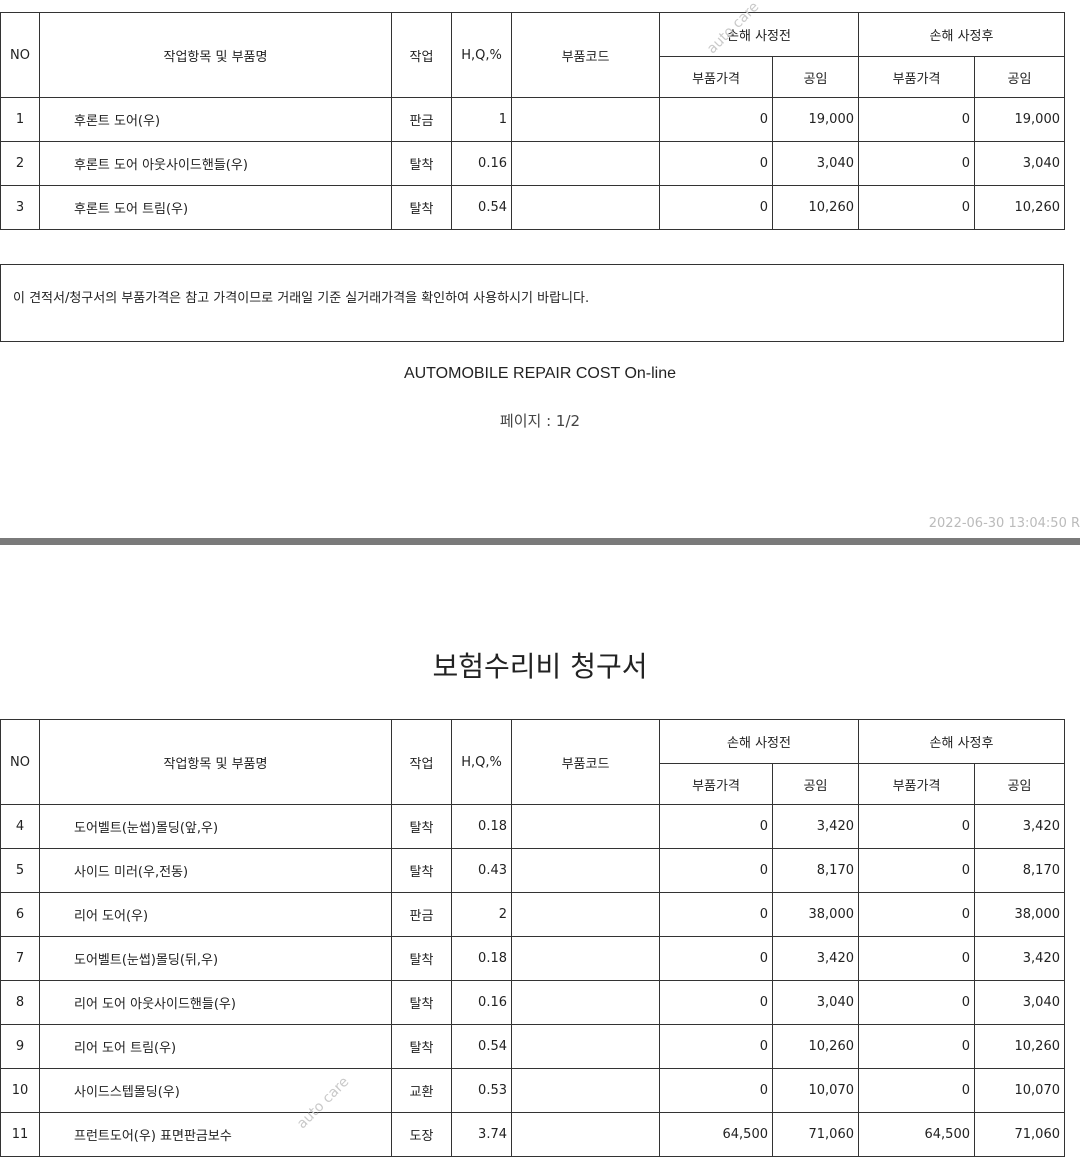  What do you see at coordinates (20, 958) in the screenshot?
I see `row-no: 7` at bounding box center [20, 958].